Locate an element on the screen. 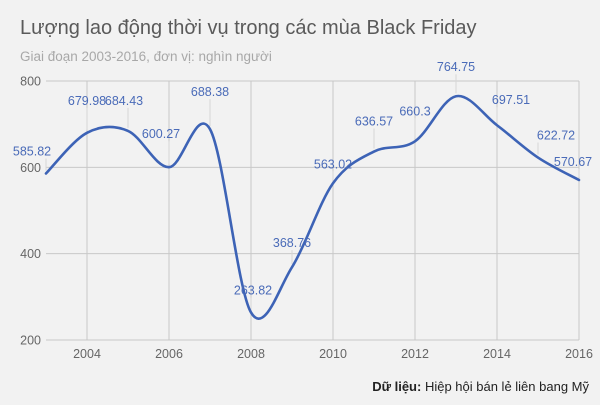 The image size is (600, 405). data-label: 679.98 is located at coordinates (87, 101).